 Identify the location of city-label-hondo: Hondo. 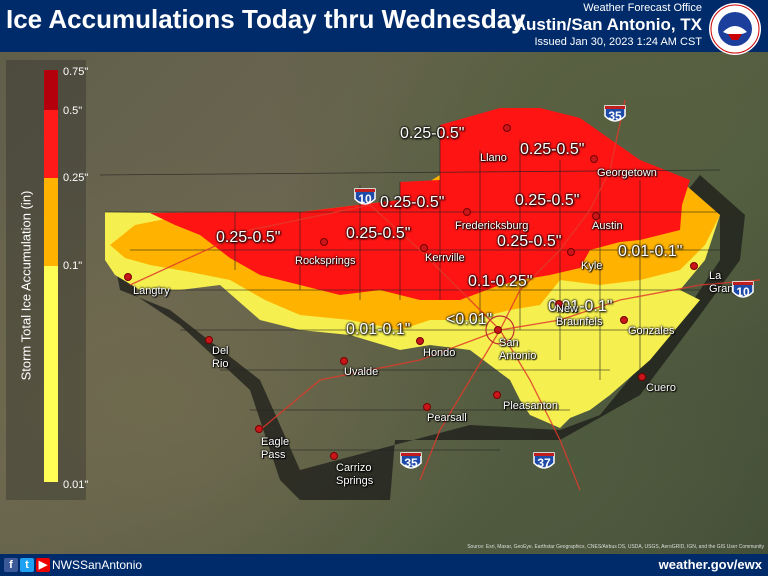
(439, 353).